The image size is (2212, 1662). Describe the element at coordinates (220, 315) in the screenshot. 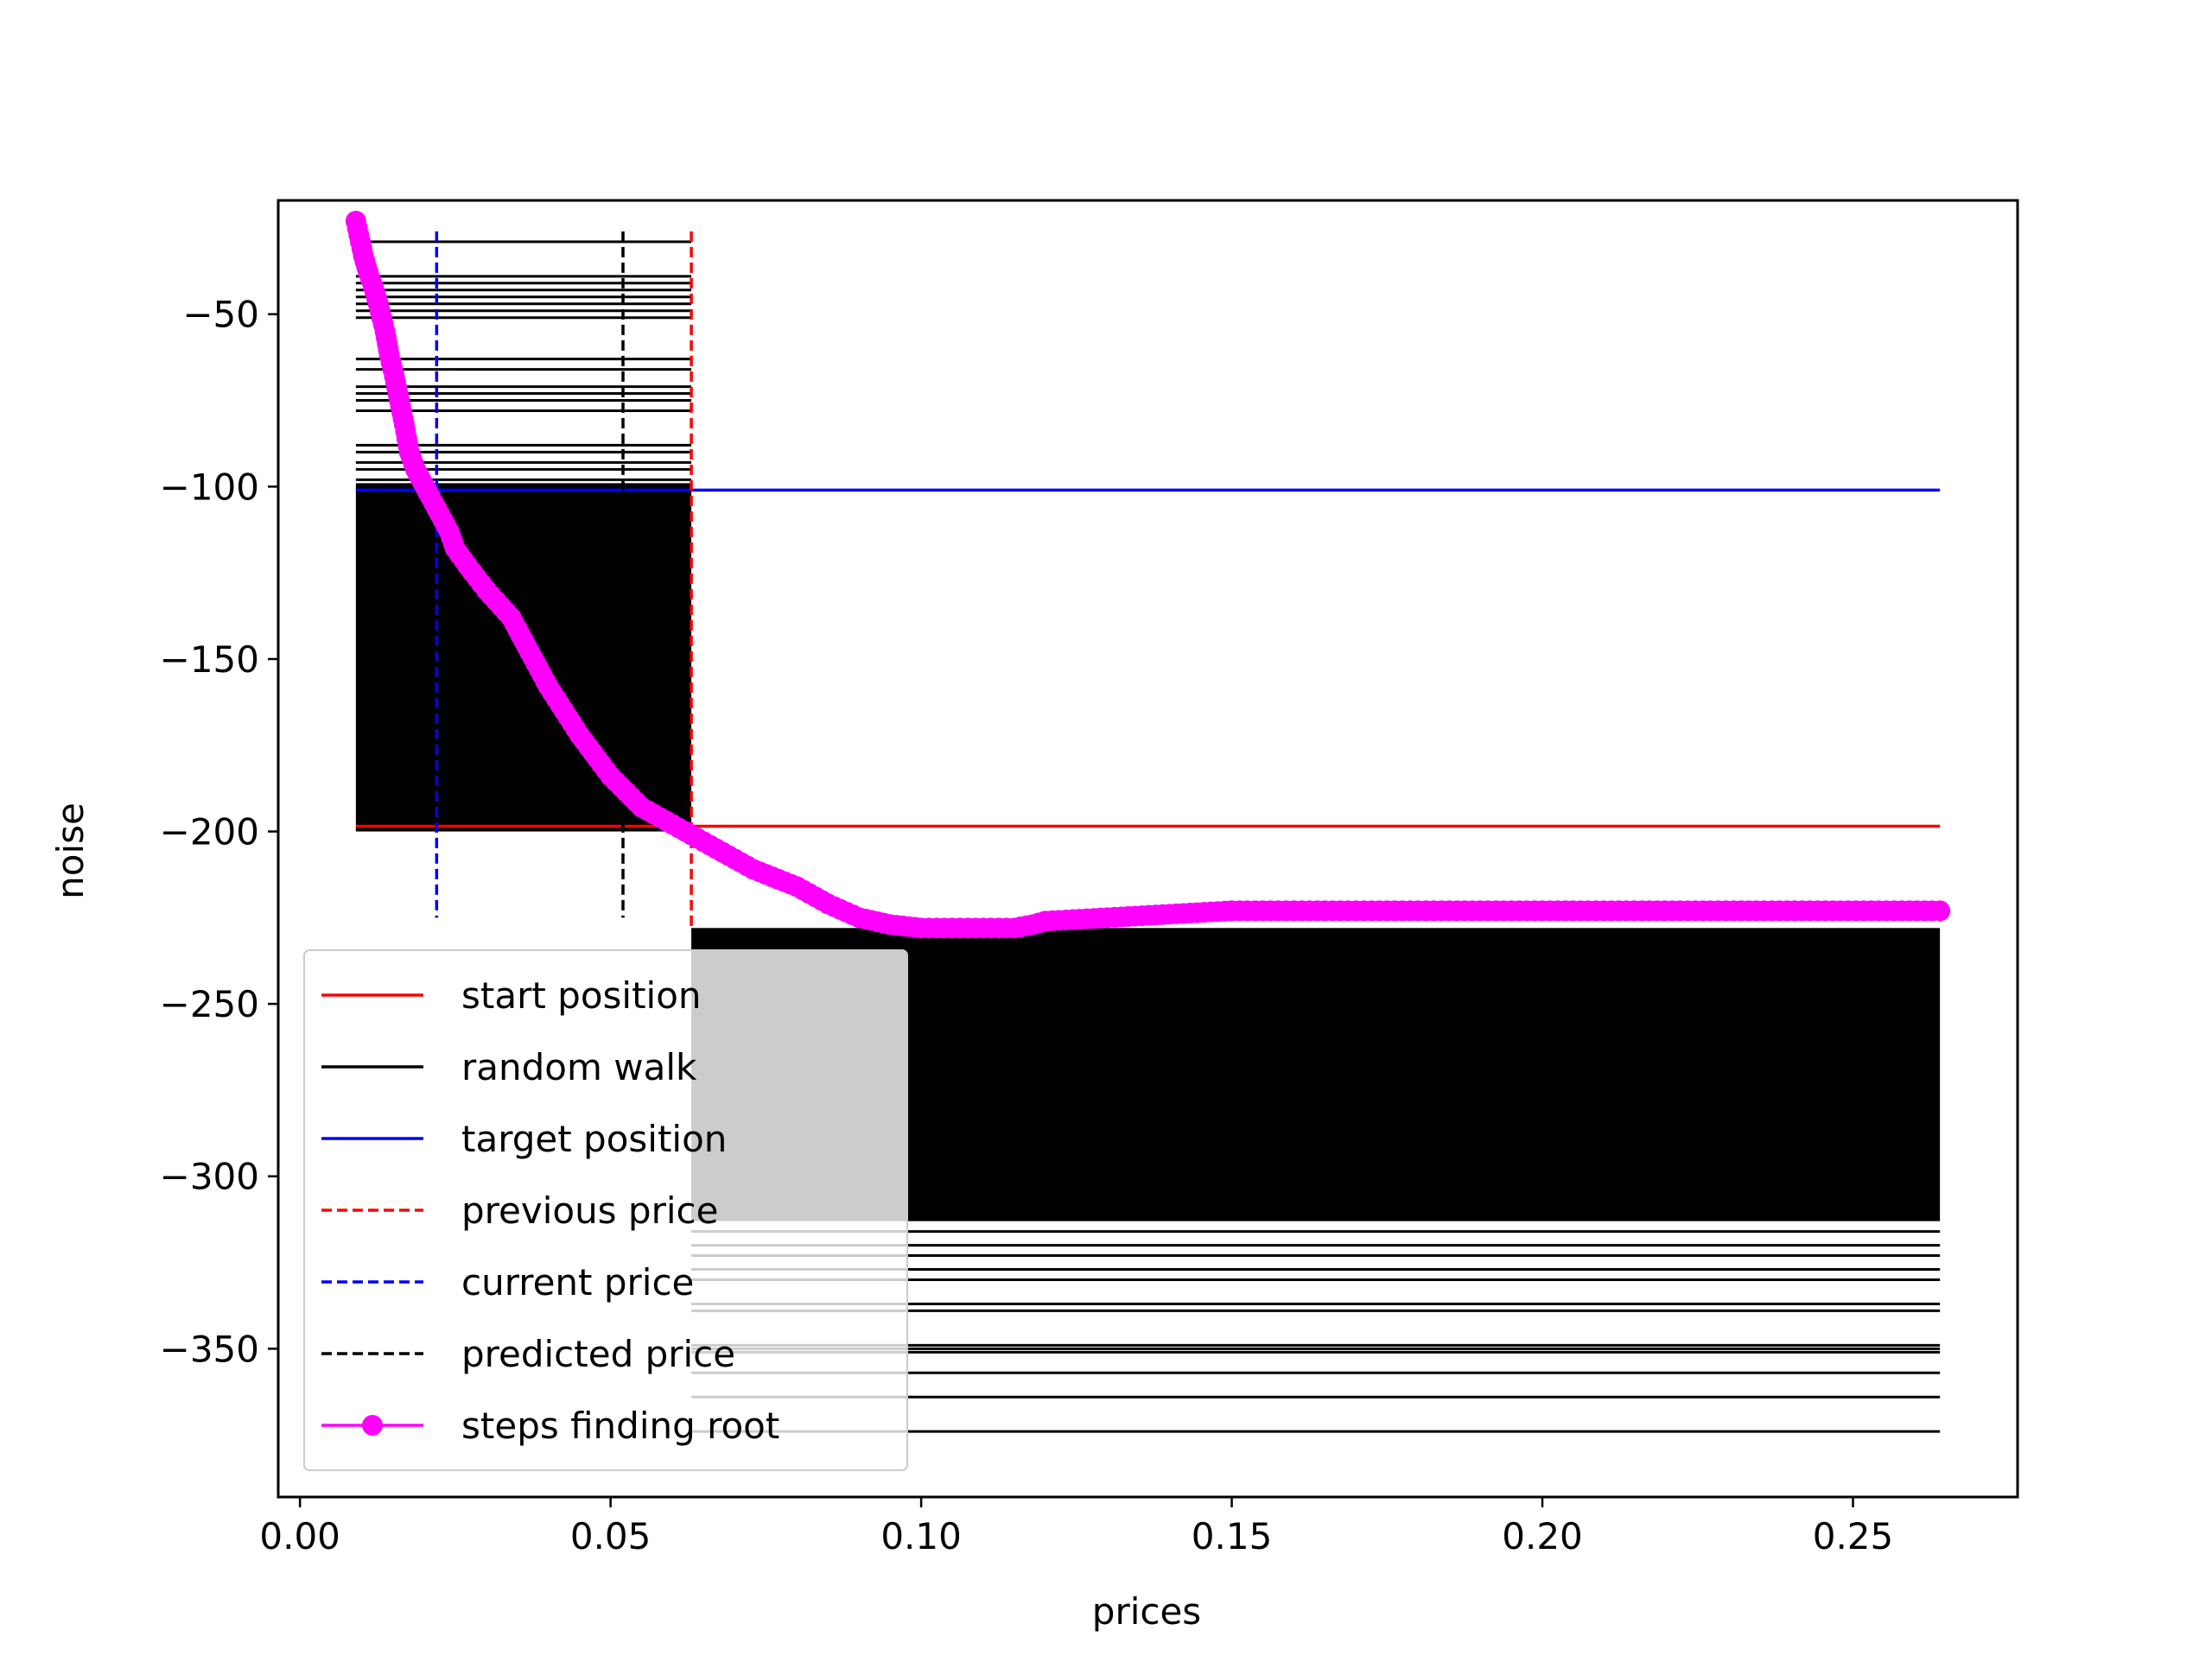

I see `y-tick-label: −50` at that location.